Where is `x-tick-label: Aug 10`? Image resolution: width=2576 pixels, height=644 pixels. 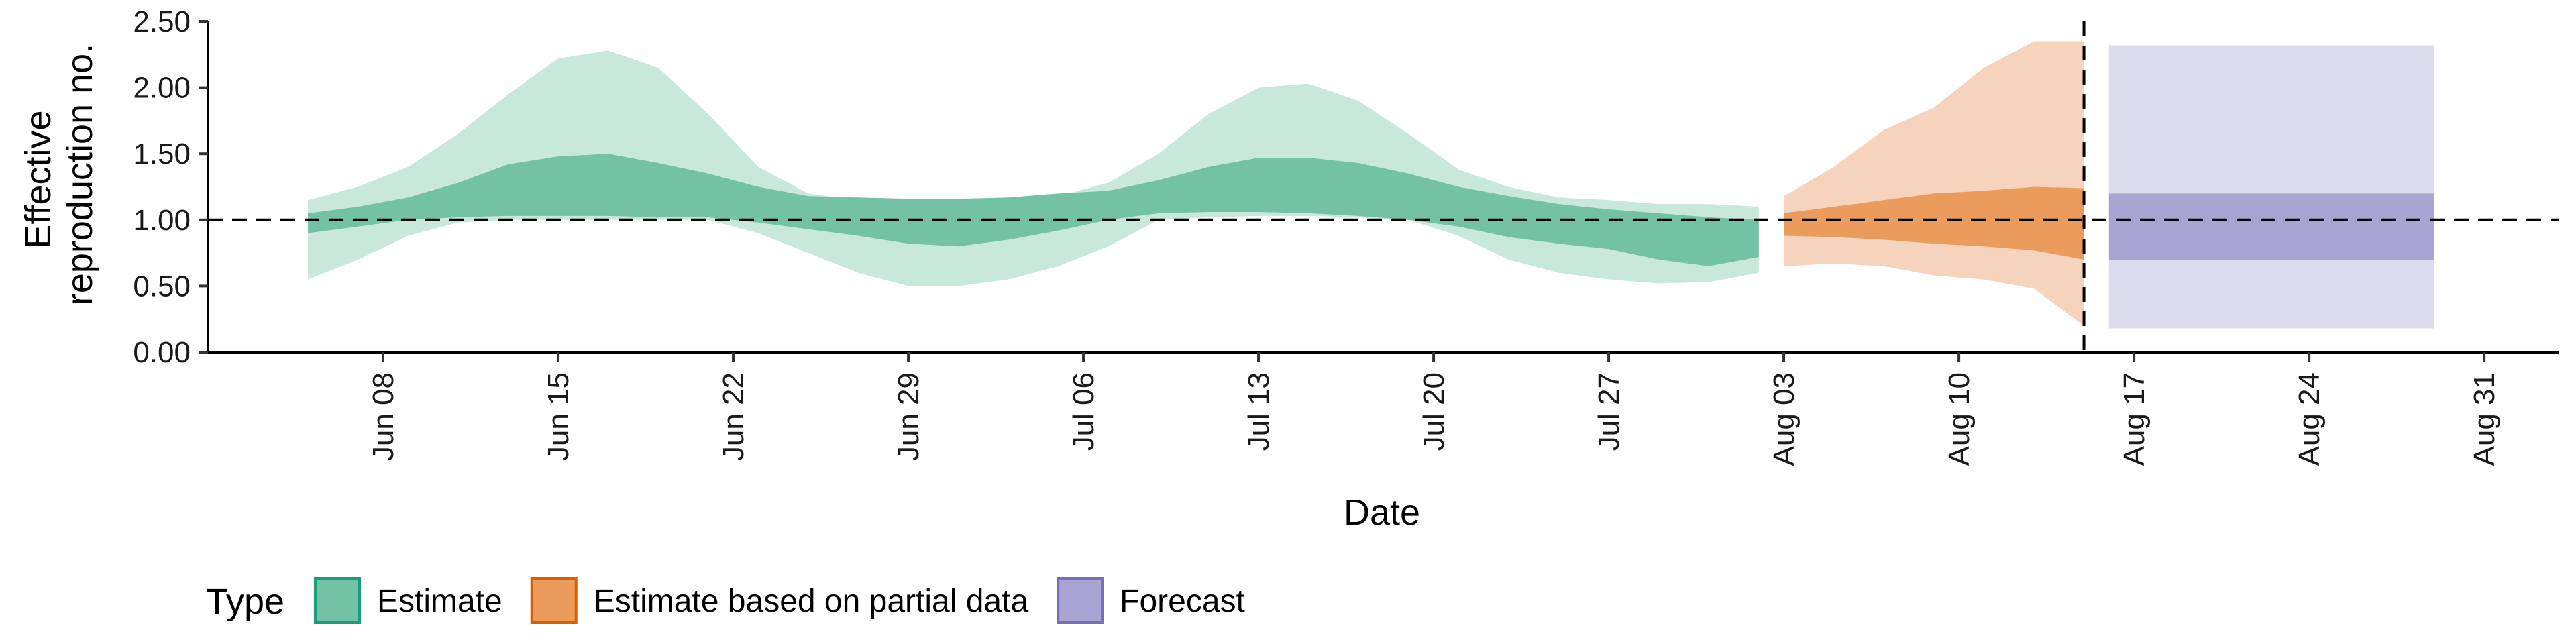 x-tick-label: Aug 10 is located at coordinates (1959, 419).